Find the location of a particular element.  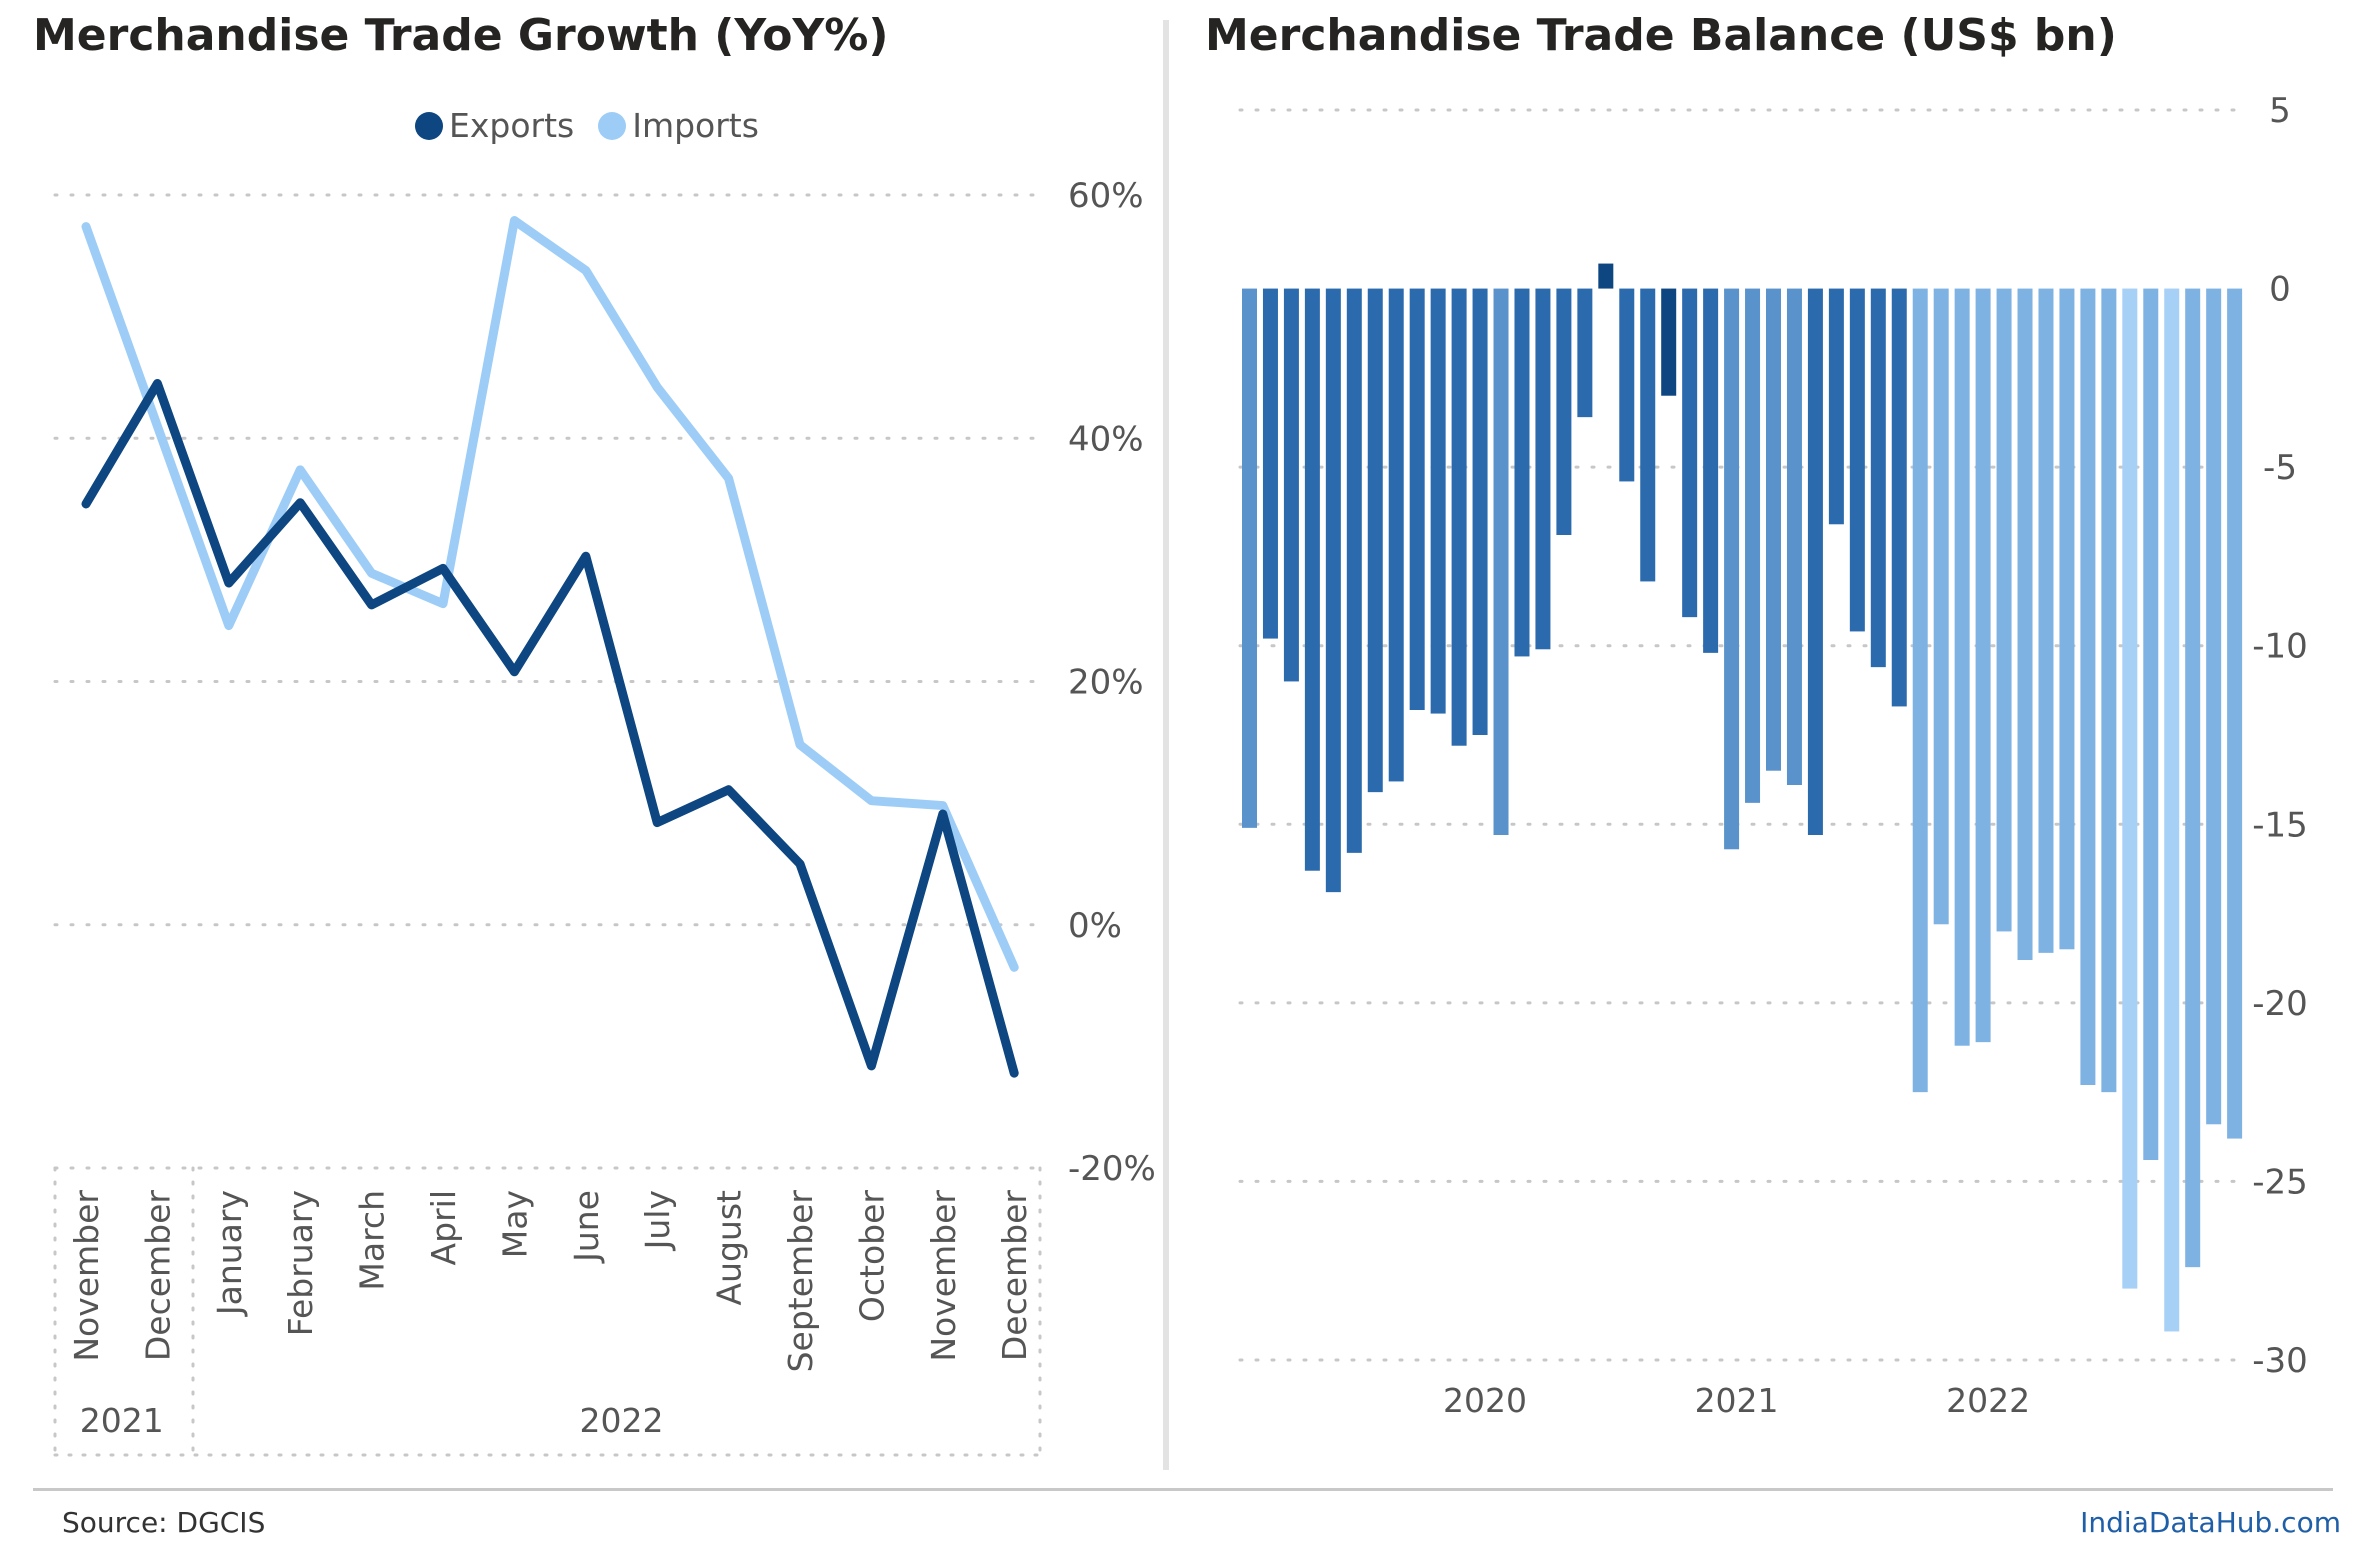

y-tick-label: 40% is located at coordinates (1106, 439).